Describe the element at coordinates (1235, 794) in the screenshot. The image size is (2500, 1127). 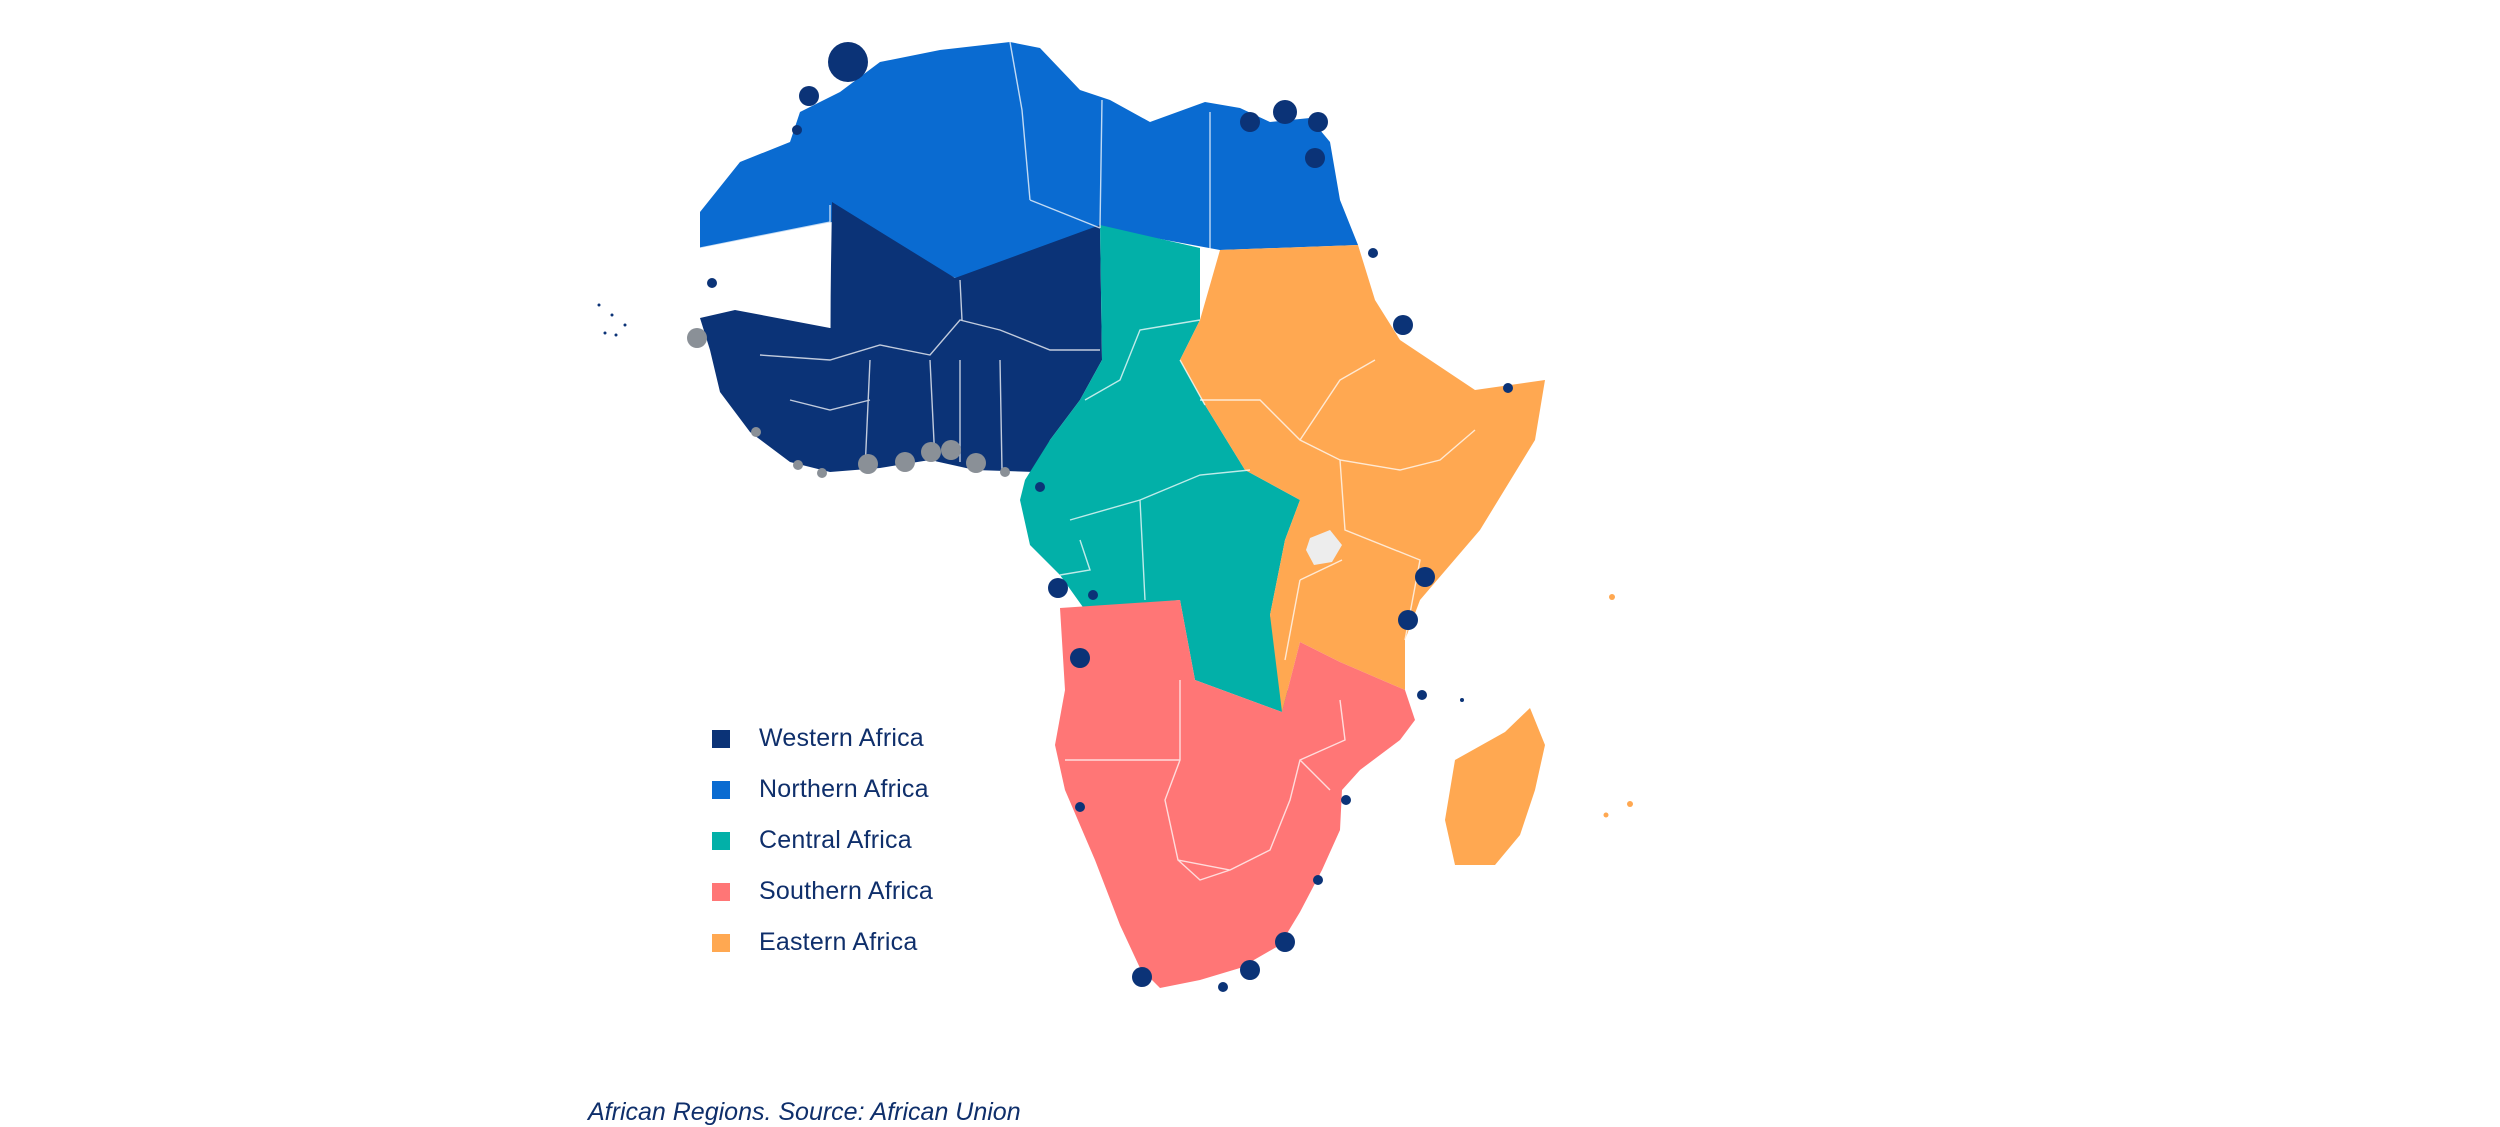
I see `region-southern-africa` at that location.